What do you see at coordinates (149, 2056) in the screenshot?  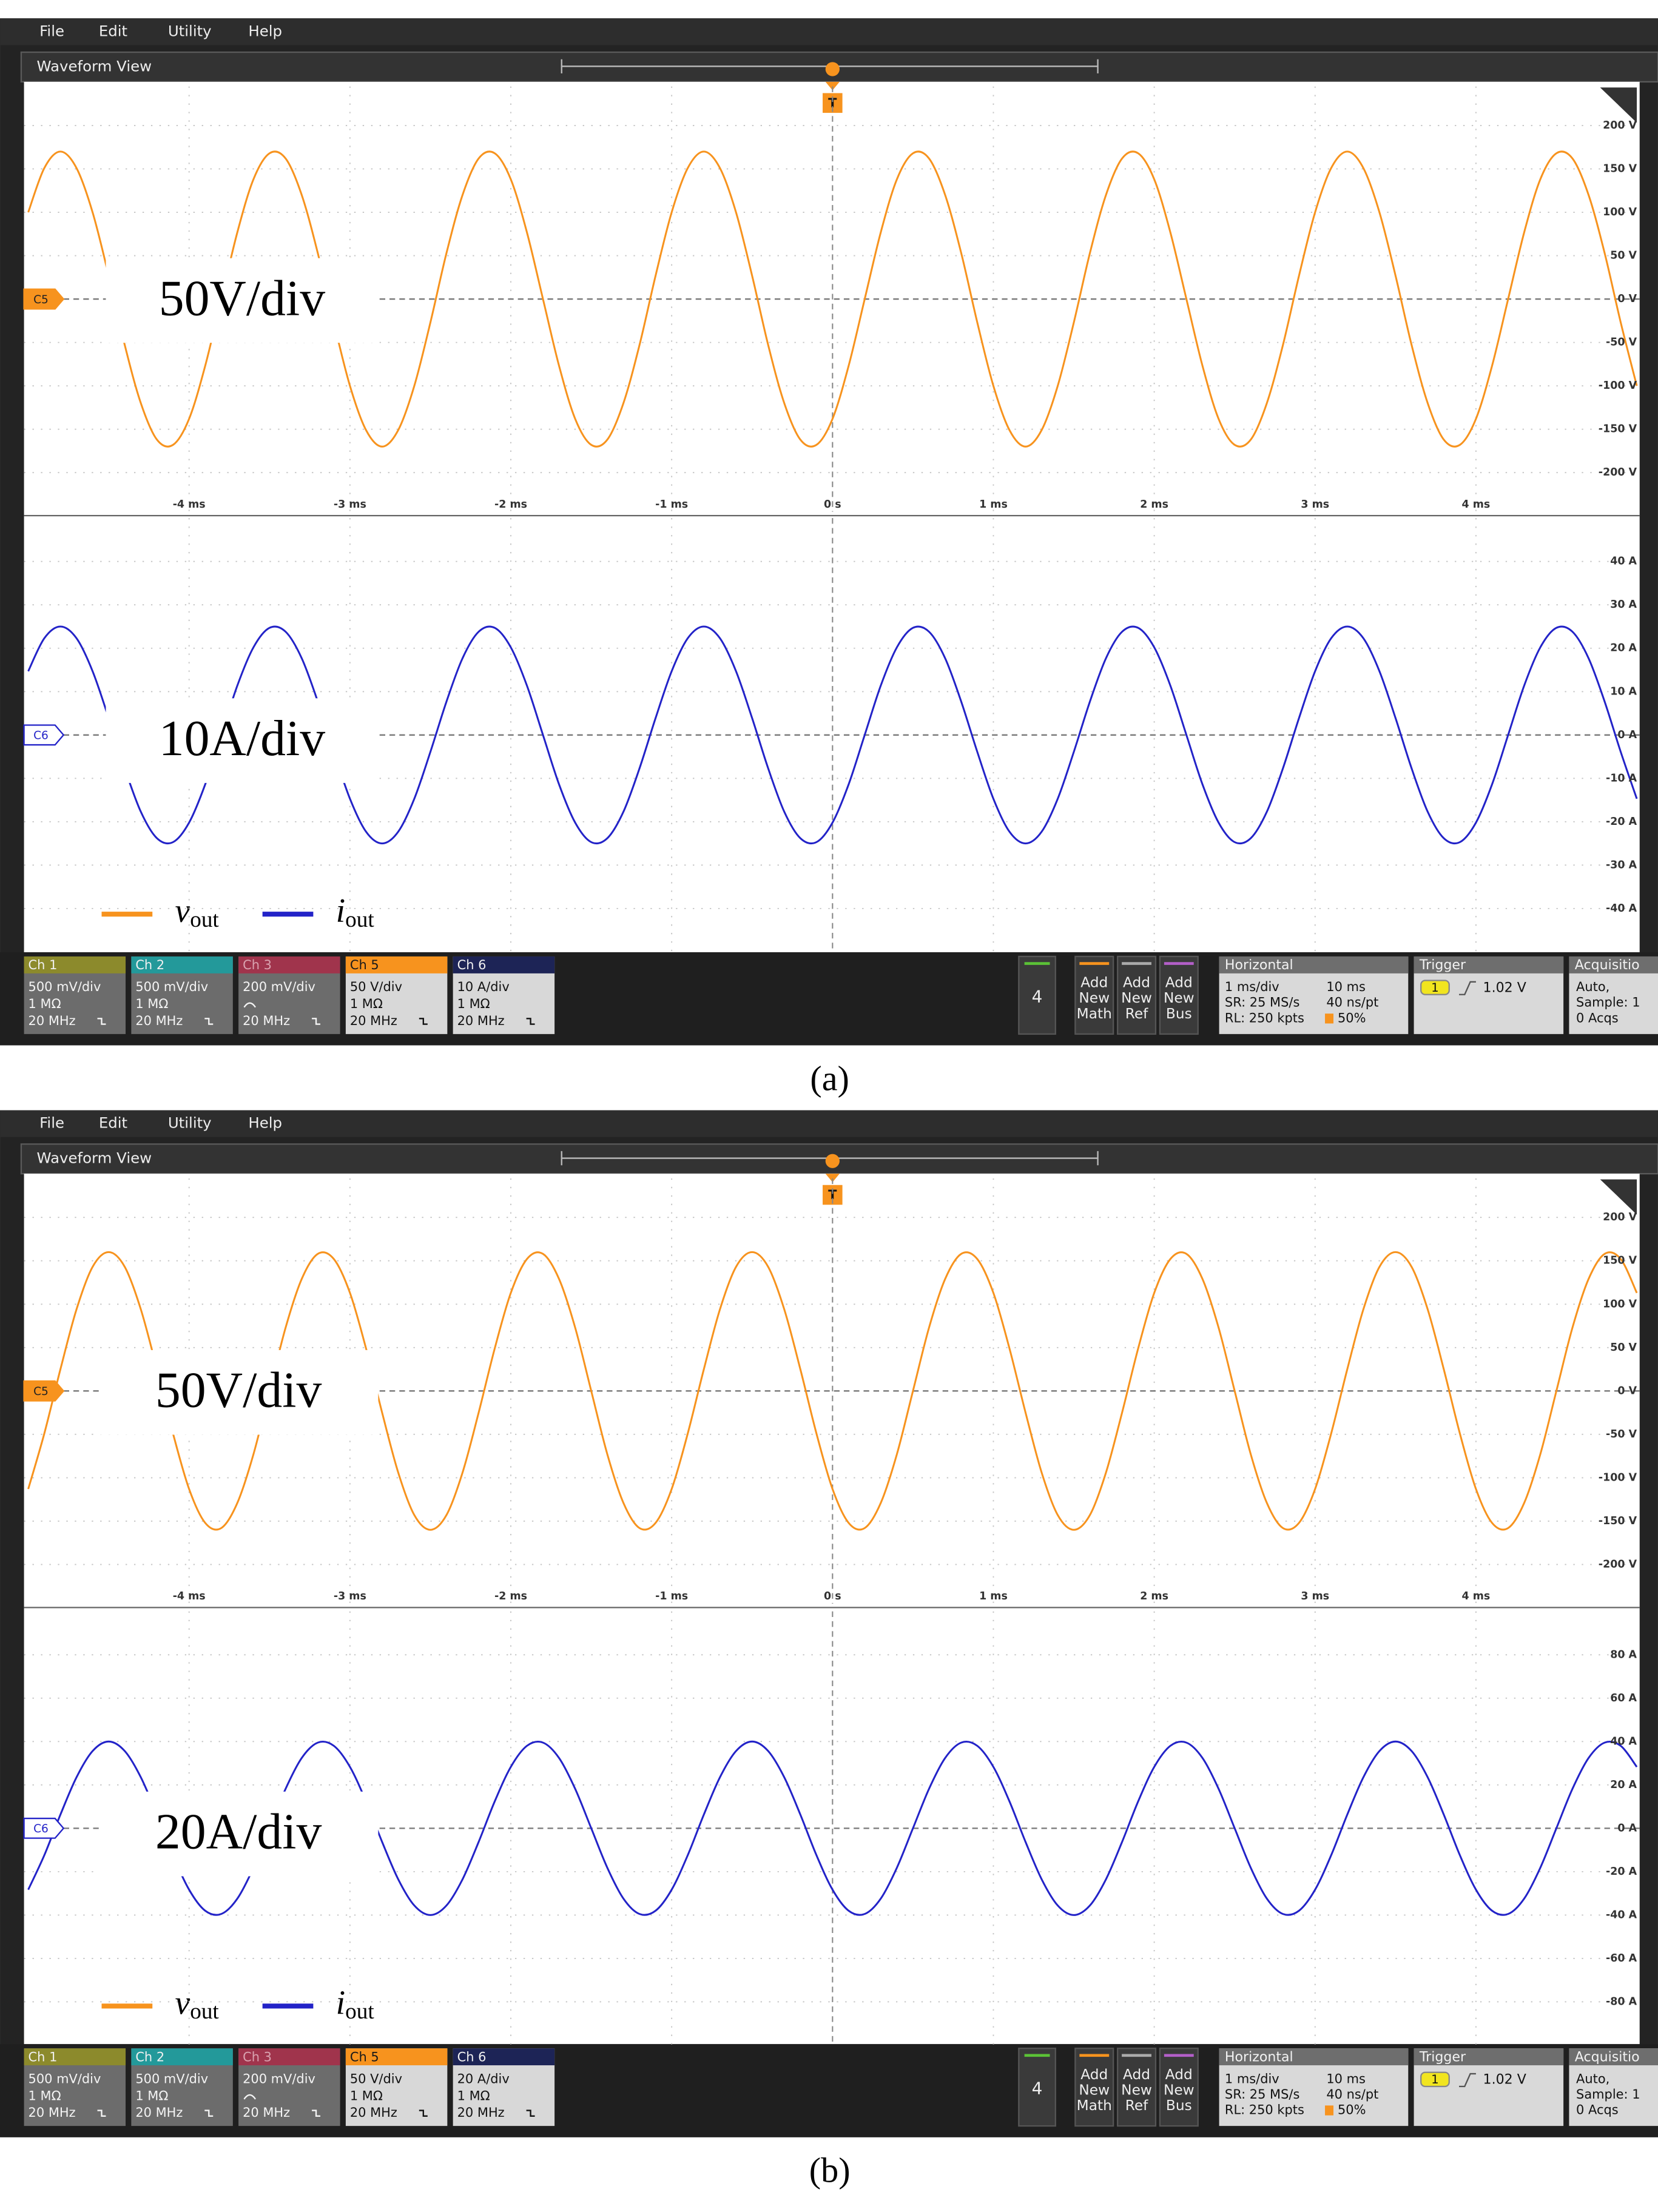 I see `channel-label: Ch 2` at bounding box center [149, 2056].